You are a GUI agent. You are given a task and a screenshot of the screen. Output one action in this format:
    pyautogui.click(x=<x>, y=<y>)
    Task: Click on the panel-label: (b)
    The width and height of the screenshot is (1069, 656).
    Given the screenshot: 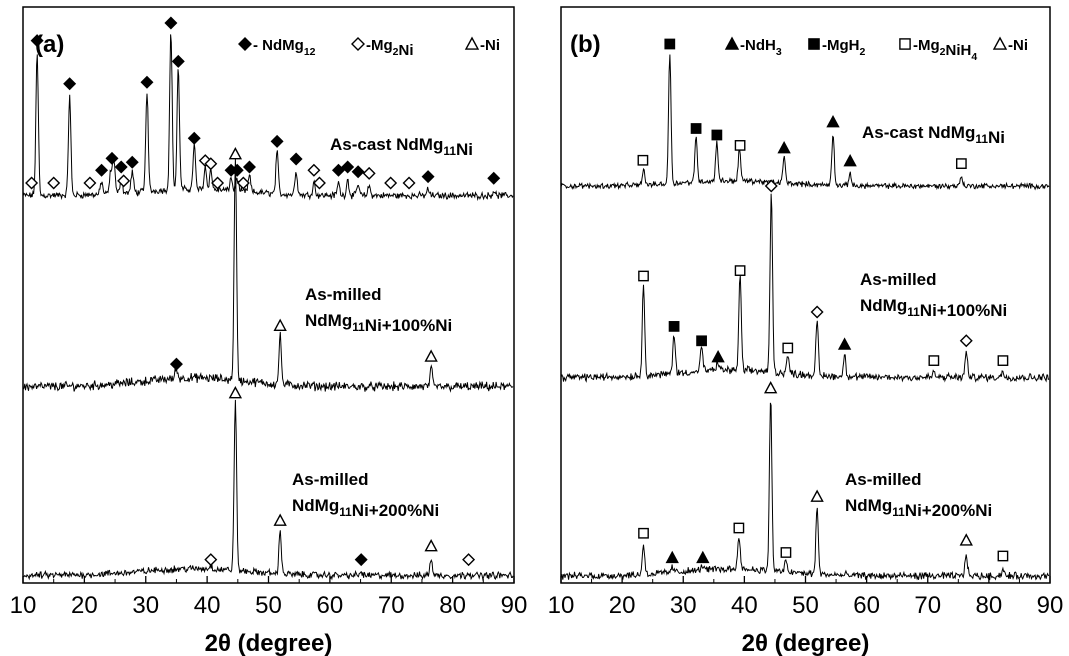 What is the action you would take?
    pyautogui.click(x=585, y=44)
    